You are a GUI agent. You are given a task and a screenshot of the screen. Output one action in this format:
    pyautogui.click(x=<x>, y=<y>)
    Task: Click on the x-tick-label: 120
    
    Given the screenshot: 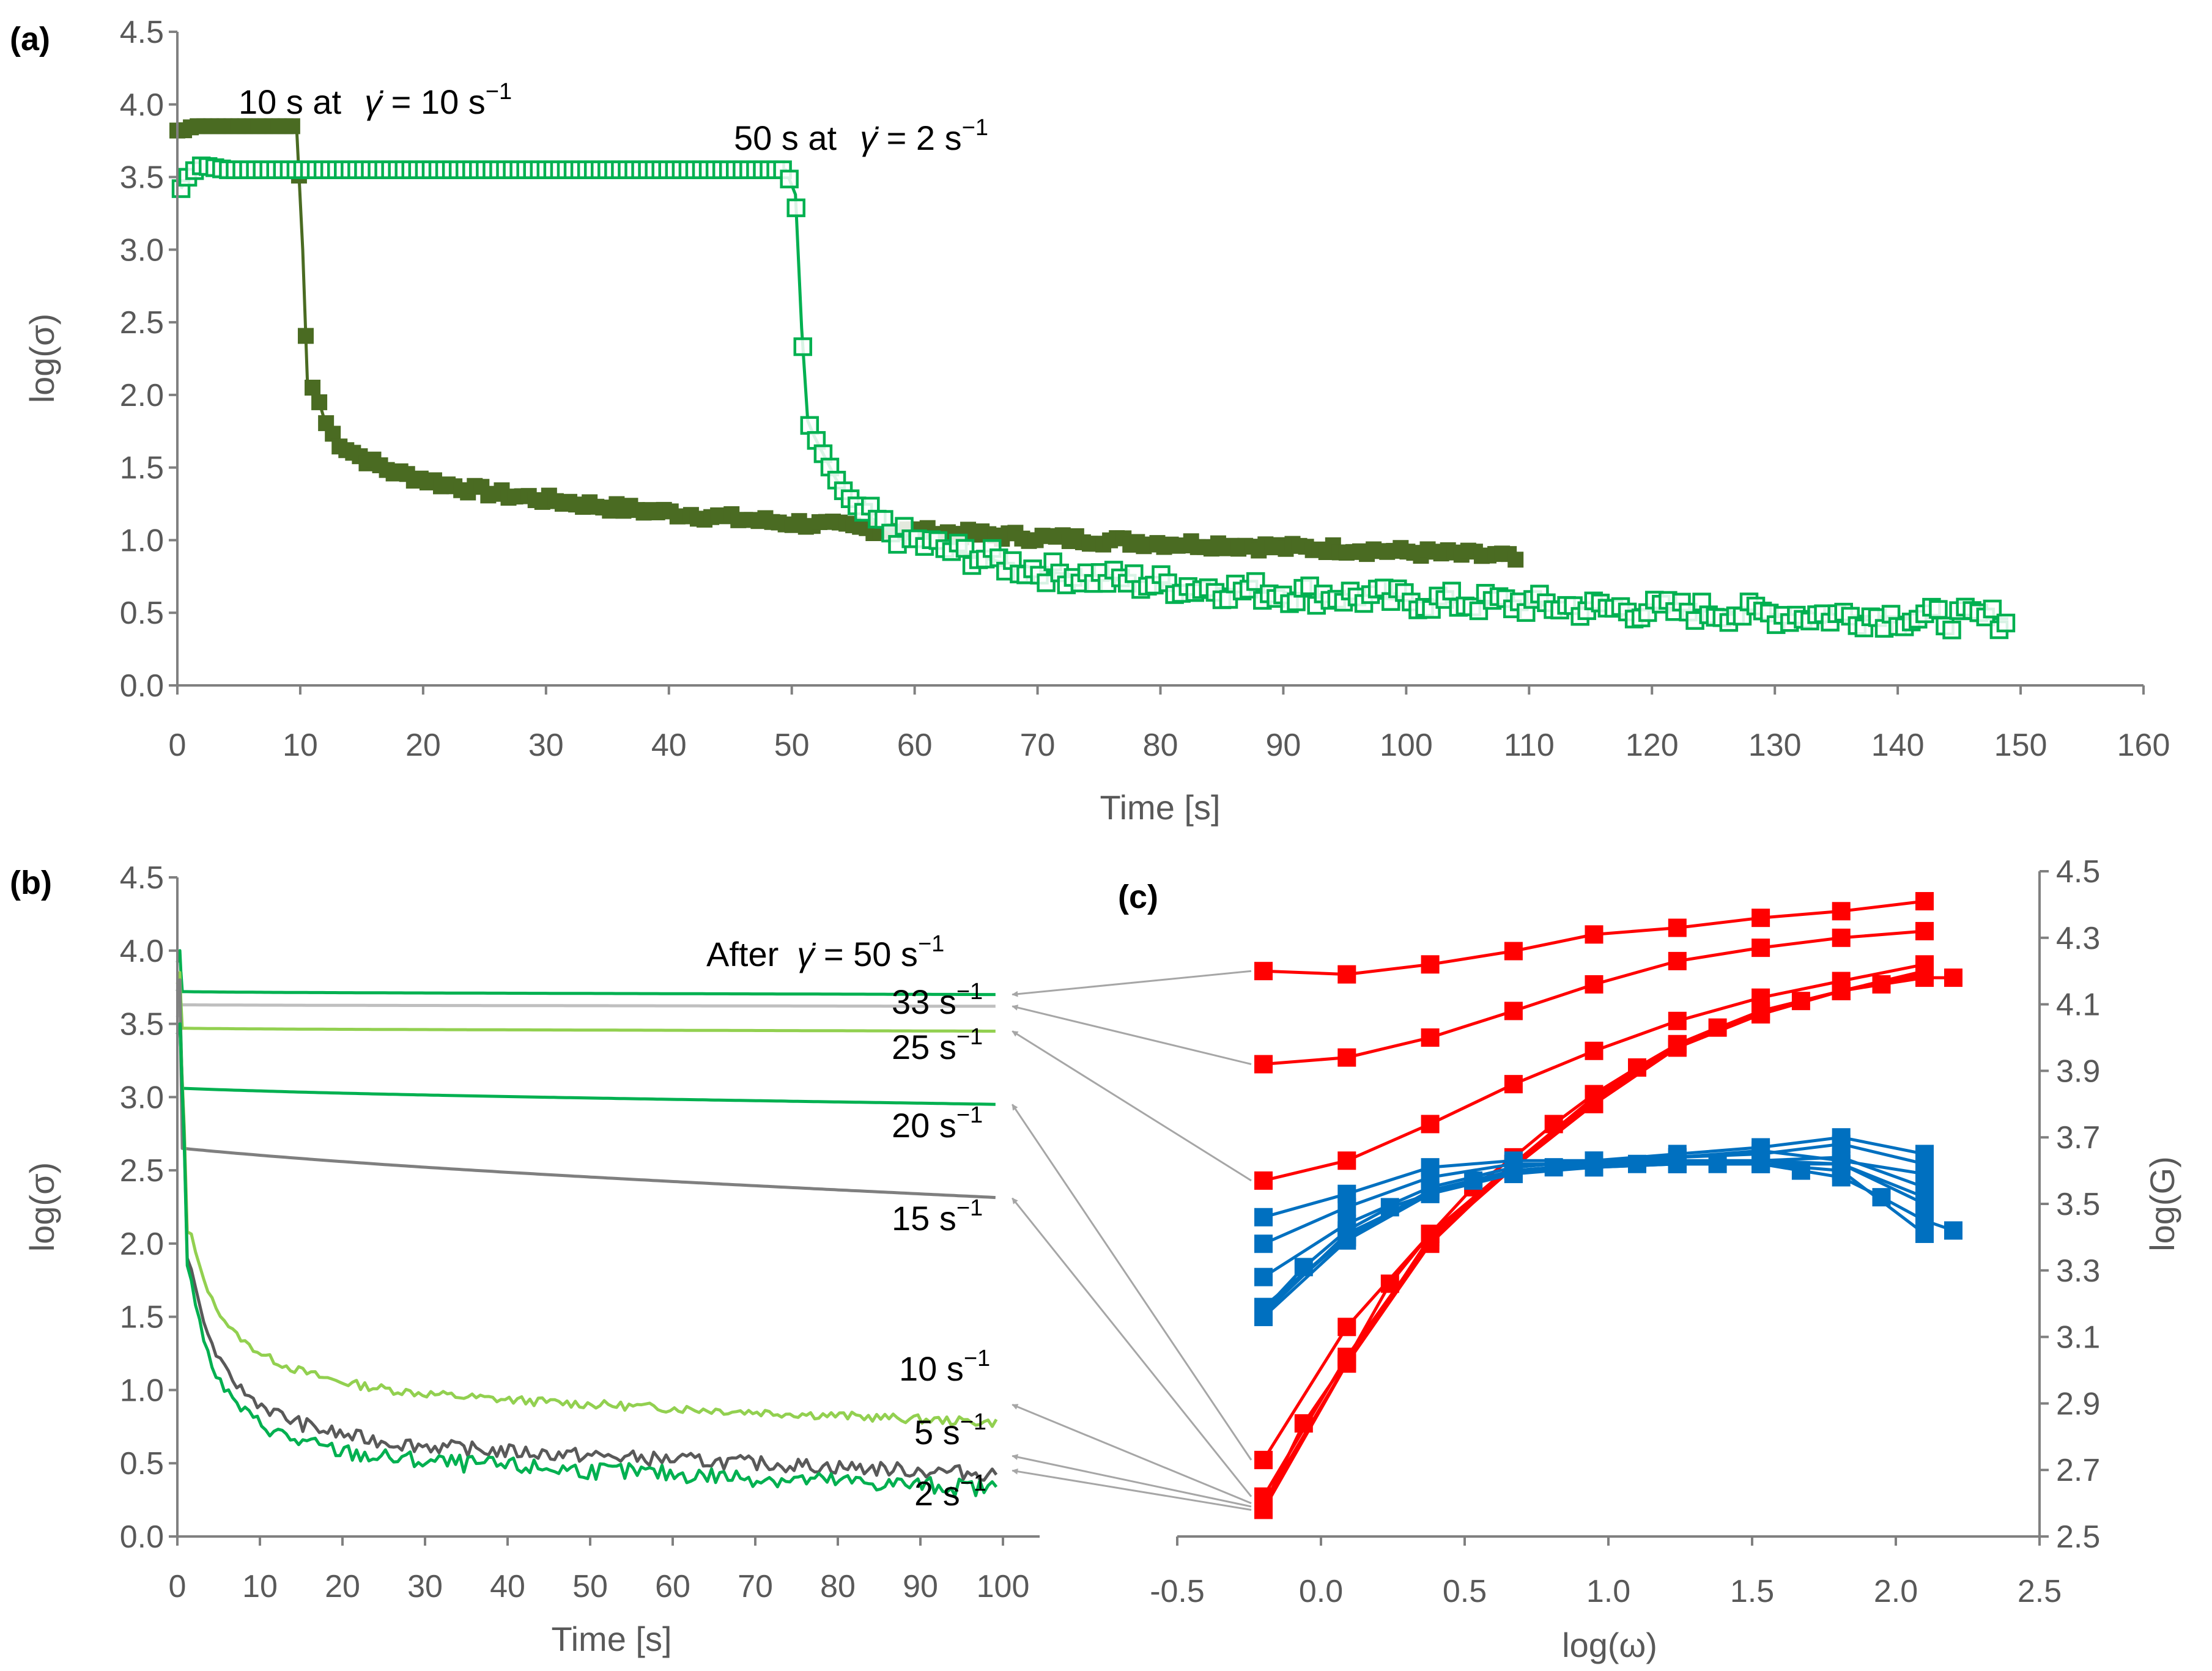 What is the action you would take?
    pyautogui.click(x=1652, y=745)
    